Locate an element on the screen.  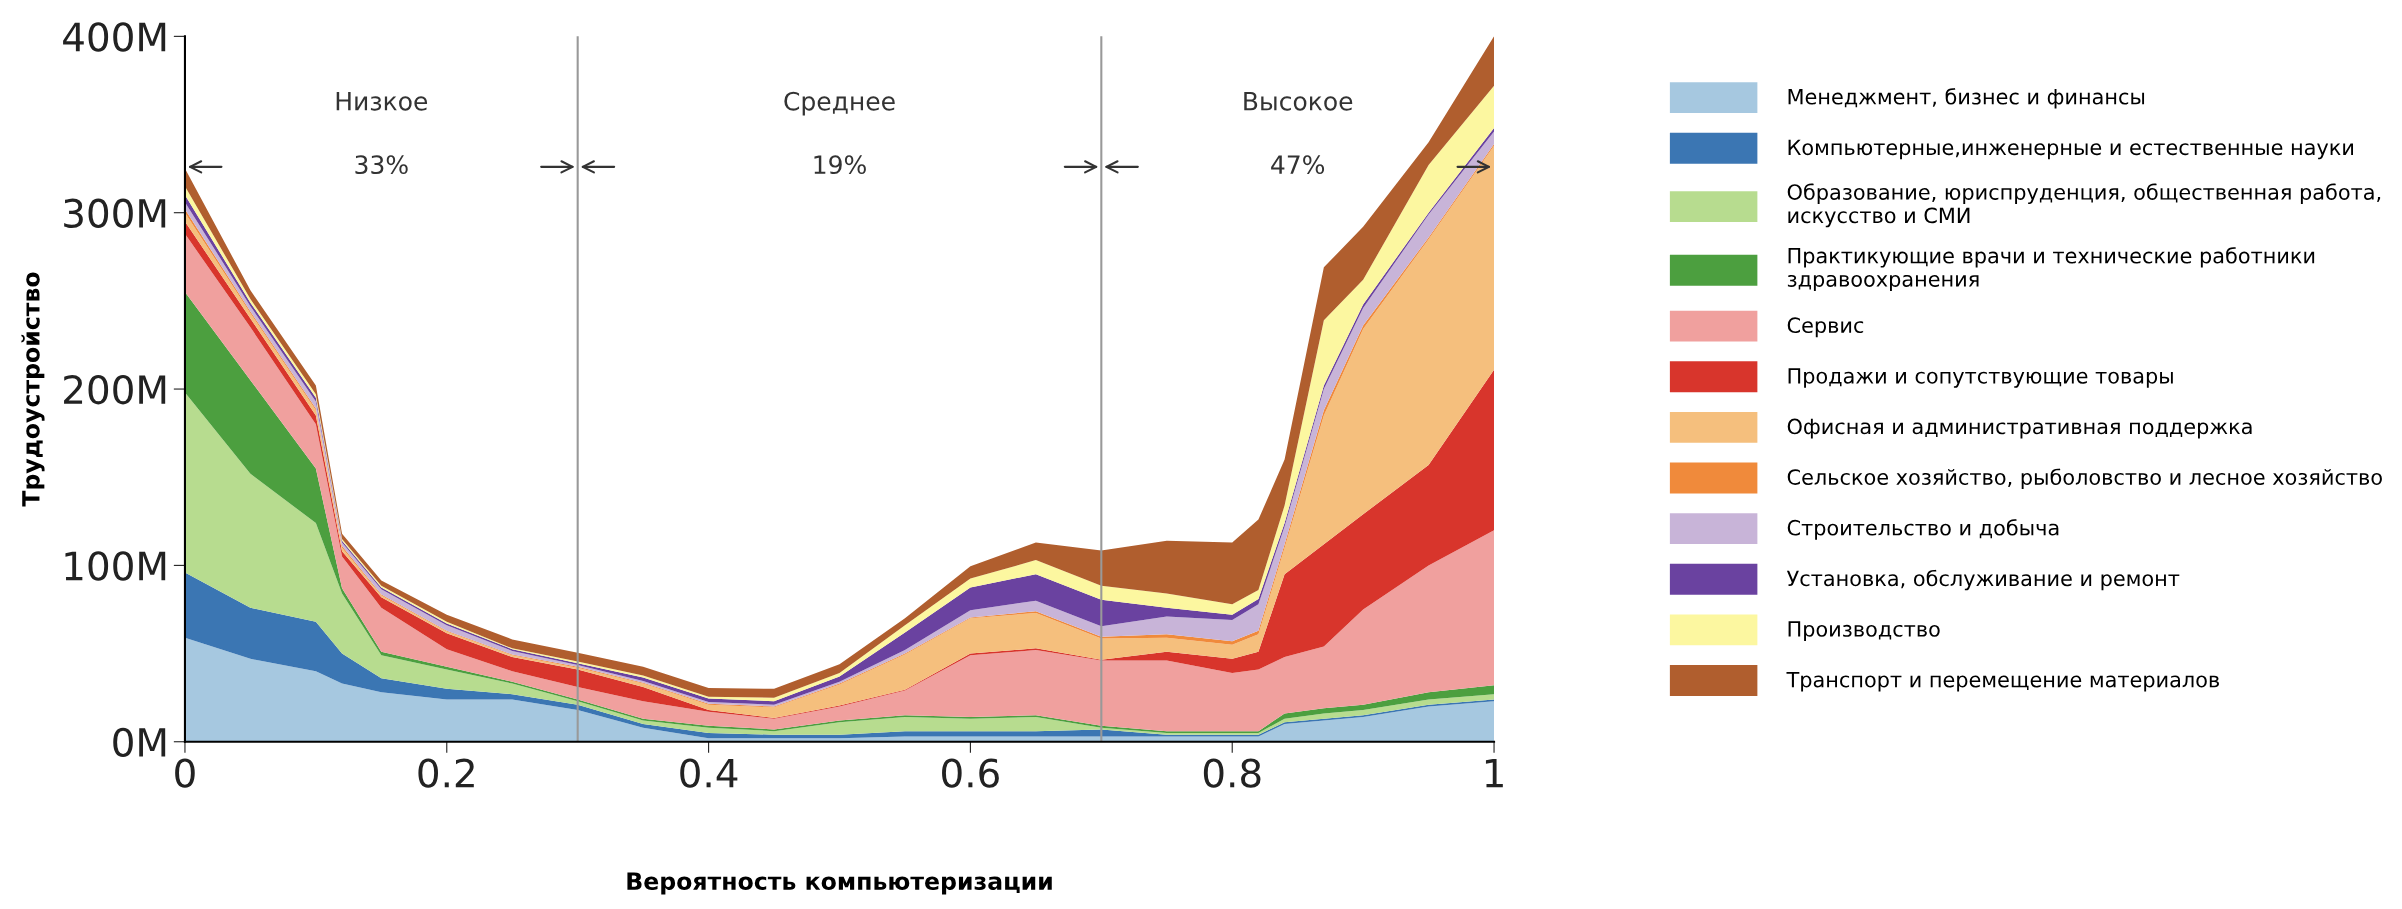
x-axis-title: Вероятность компьютеризации is located at coordinates (839, 883).